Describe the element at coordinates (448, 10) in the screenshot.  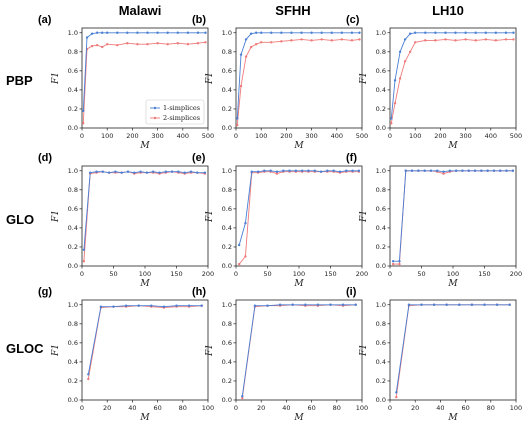
I see `column-title-lh10: LH10` at that location.